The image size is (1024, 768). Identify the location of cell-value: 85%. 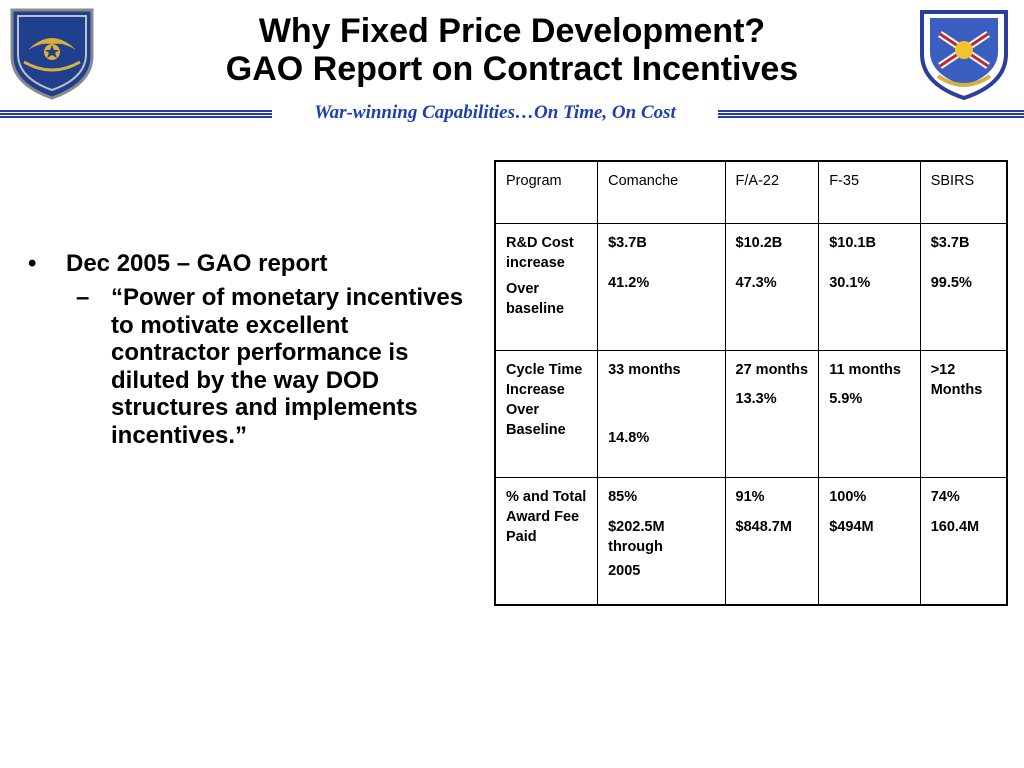
(623, 496).